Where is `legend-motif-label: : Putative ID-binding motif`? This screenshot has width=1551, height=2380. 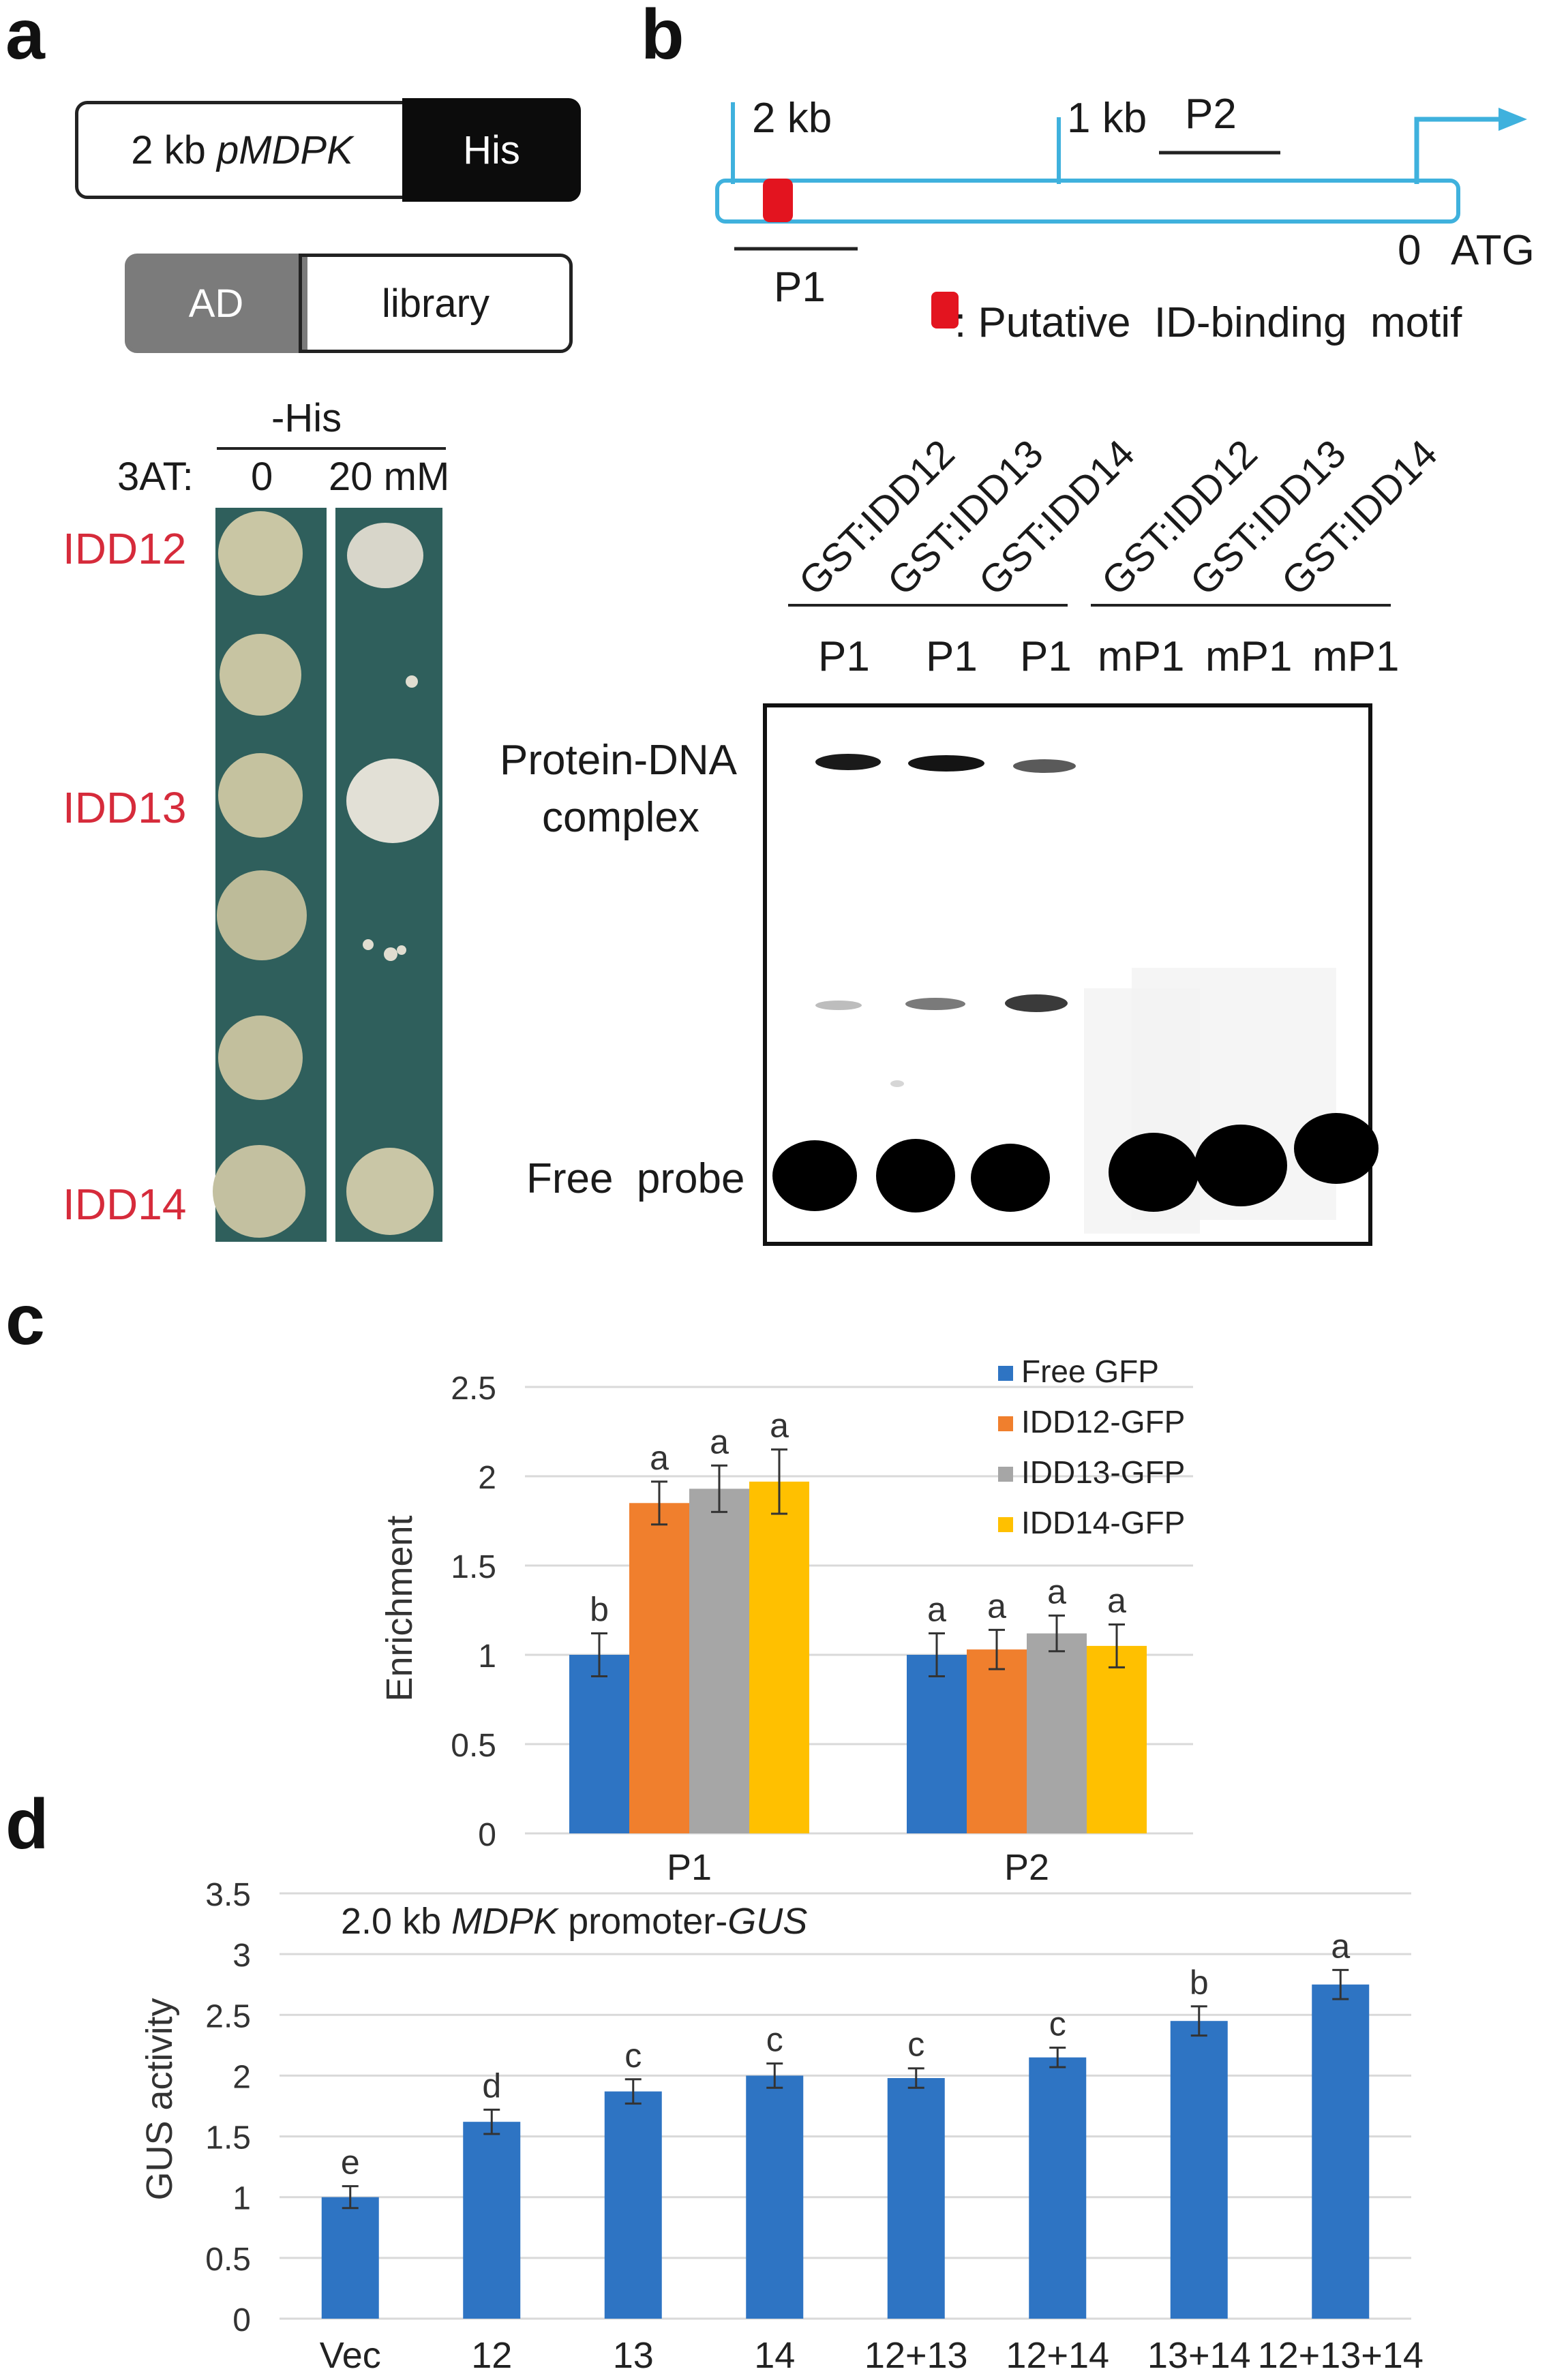 legend-motif-label: : Putative ID-binding motif is located at coordinates (1208, 322).